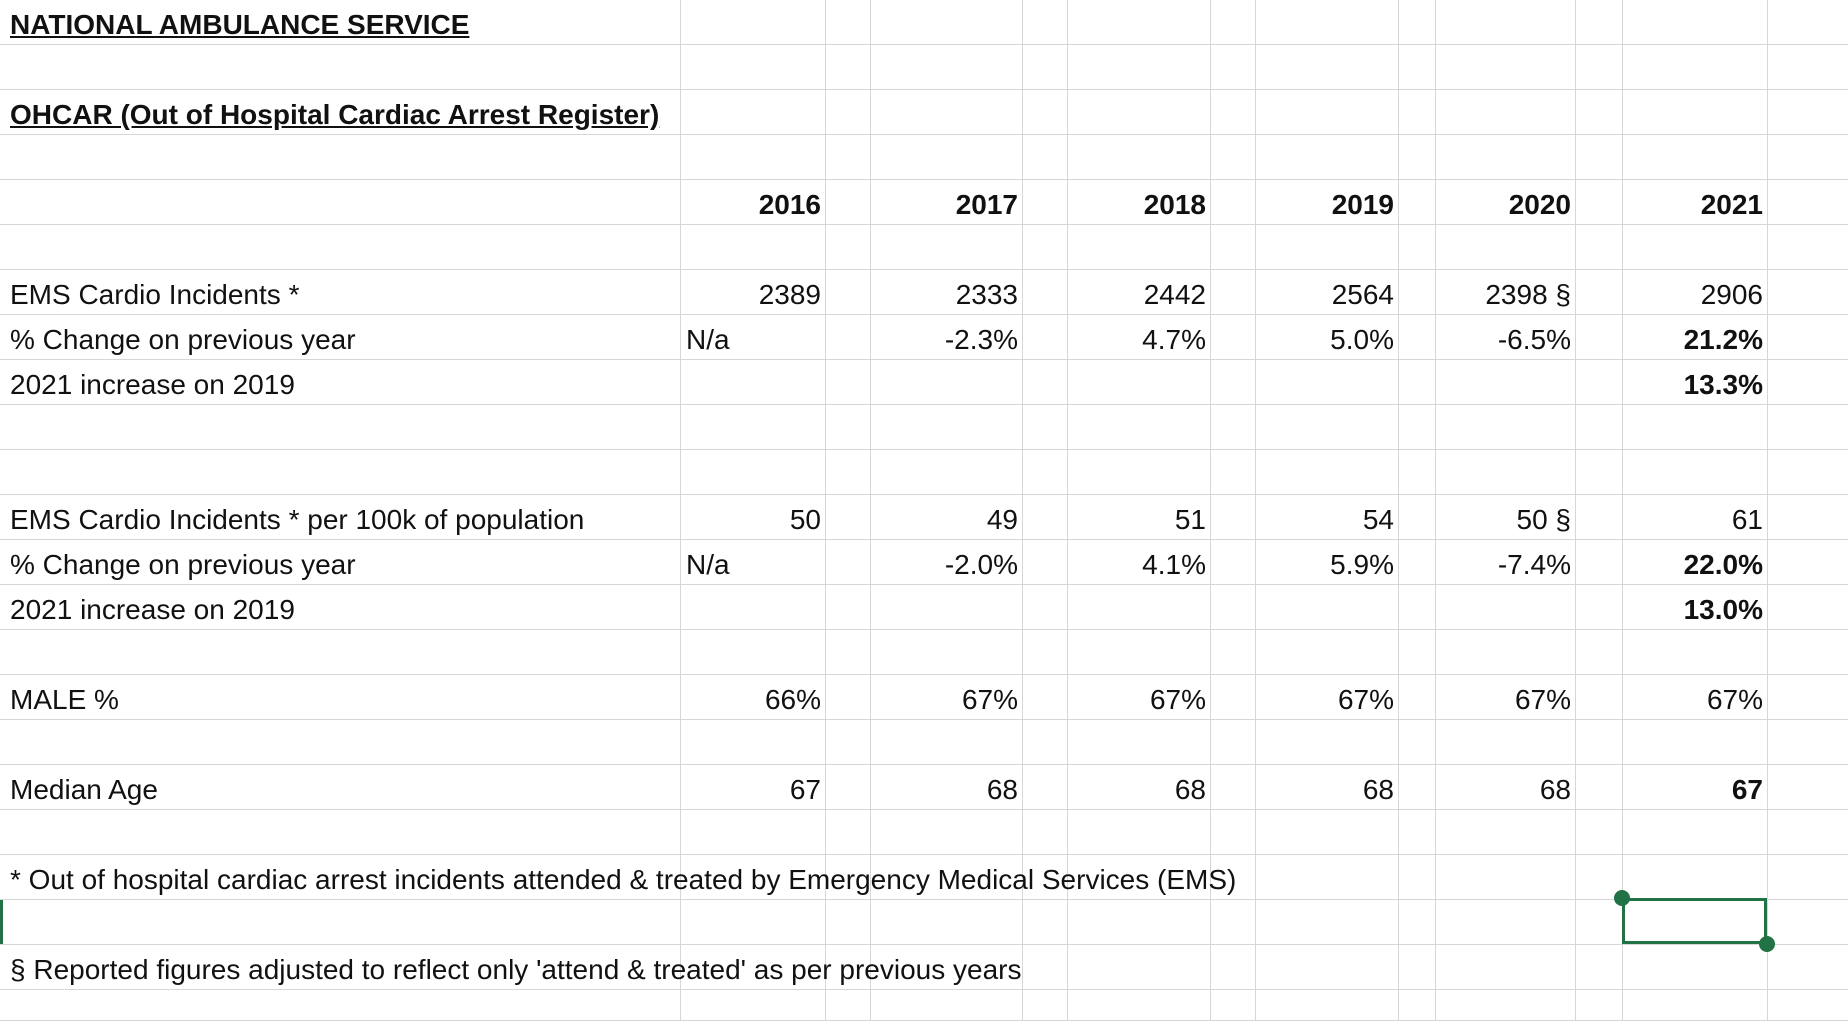  Describe the element at coordinates (84, 789) in the screenshot. I see `row-label-median-age: Median Age` at that location.